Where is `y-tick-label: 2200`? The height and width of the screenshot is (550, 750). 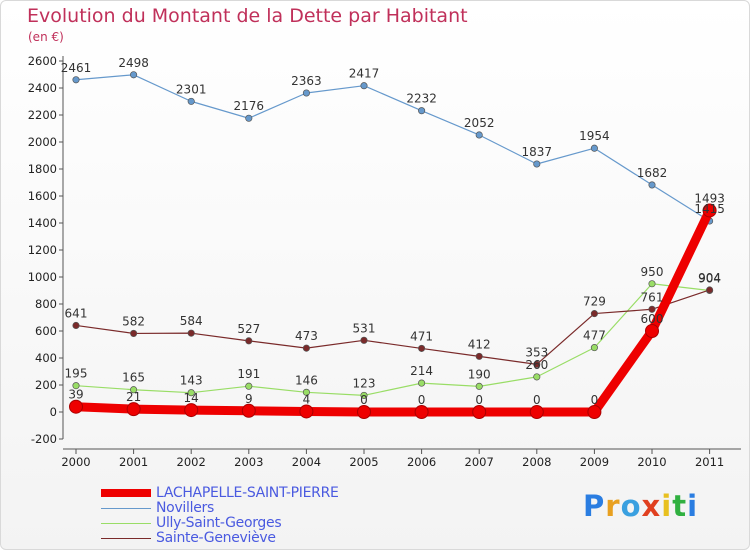 y-tick-label: 2200 is located at coordinates (42, 115).